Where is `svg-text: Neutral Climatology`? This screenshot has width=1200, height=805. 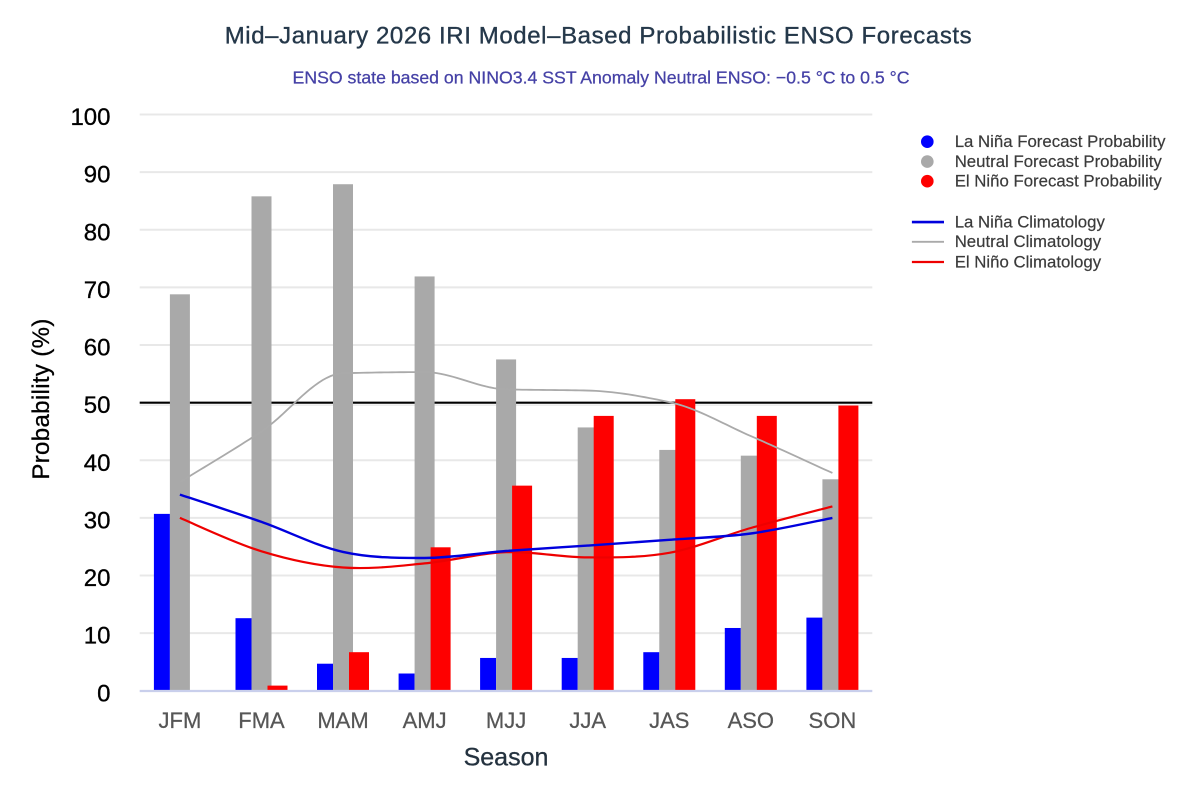
svg-text: Neutral Climatology is located at coordinates (1028, 241).